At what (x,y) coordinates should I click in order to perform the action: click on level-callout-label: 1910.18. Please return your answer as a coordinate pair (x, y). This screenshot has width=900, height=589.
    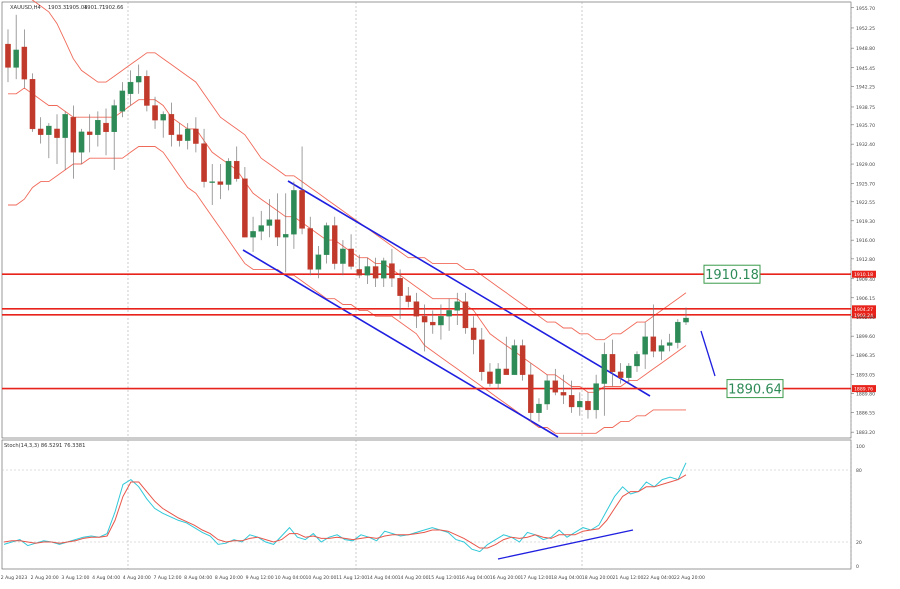
    Looking at the image, I should click on (732, 275).